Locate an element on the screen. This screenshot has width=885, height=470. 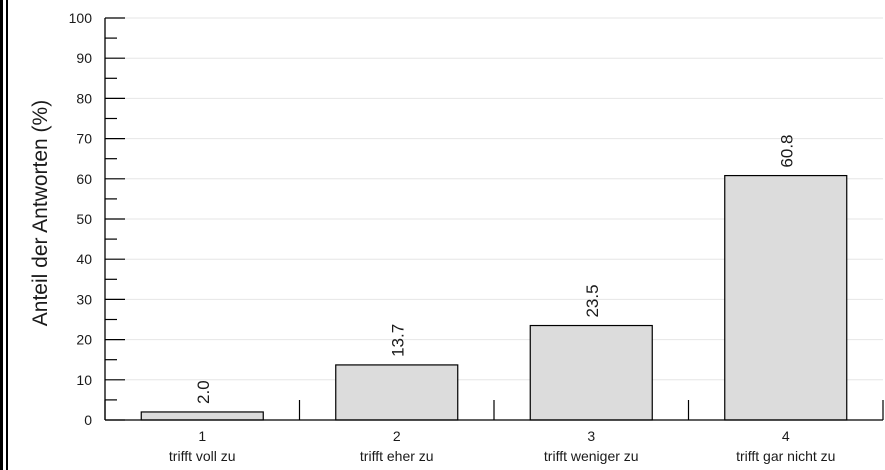
x-tick-code: 2 is located at coordinates (397, 436).